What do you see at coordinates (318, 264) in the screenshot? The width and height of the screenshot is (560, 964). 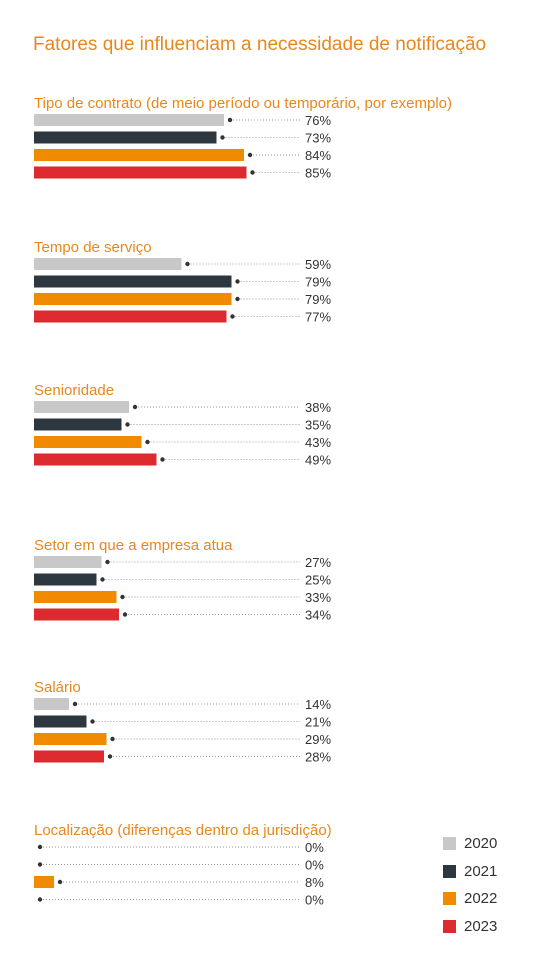 I see `value-label: 59%` at bounding box center [318, 264].